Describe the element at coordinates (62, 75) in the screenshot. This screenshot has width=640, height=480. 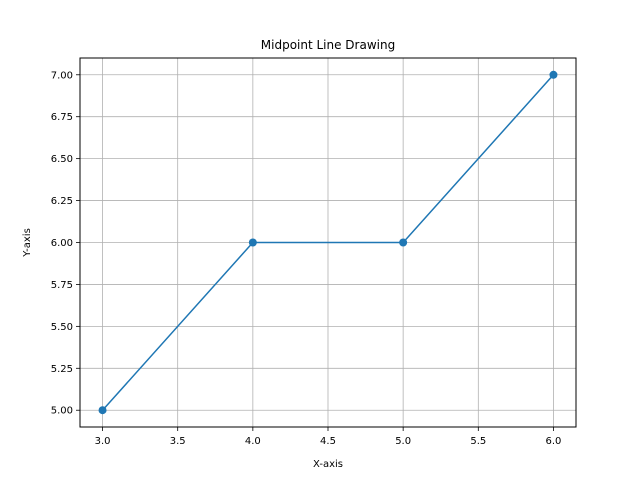
I see `y-tick-label: 7.00` at that location.